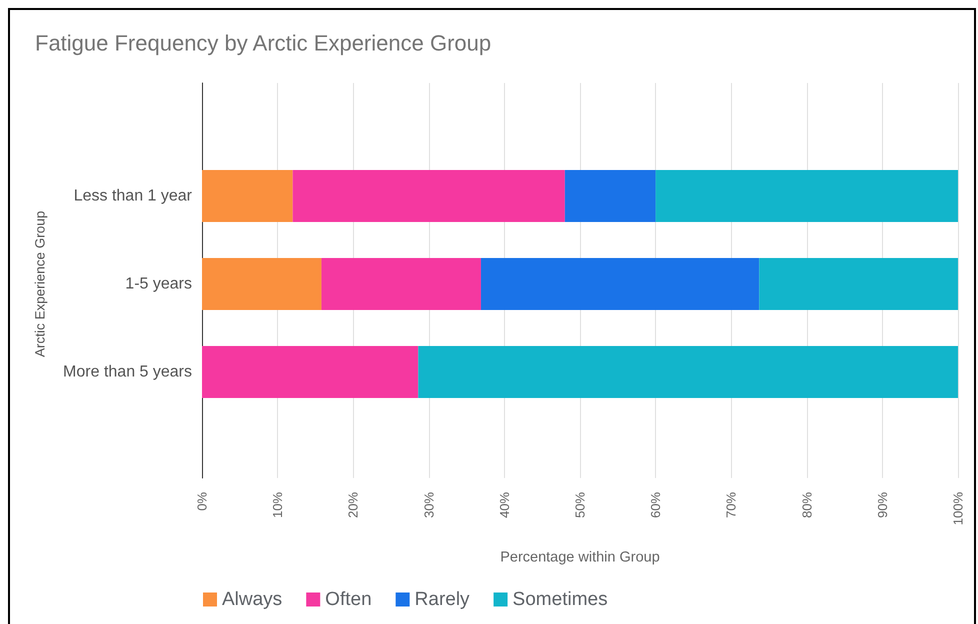 This screenshot has height=624, width=978. Describe the element at coordinates (40, 284) in the screenshot. I see `y-axis-title: Arctic Experience Group` at that location.